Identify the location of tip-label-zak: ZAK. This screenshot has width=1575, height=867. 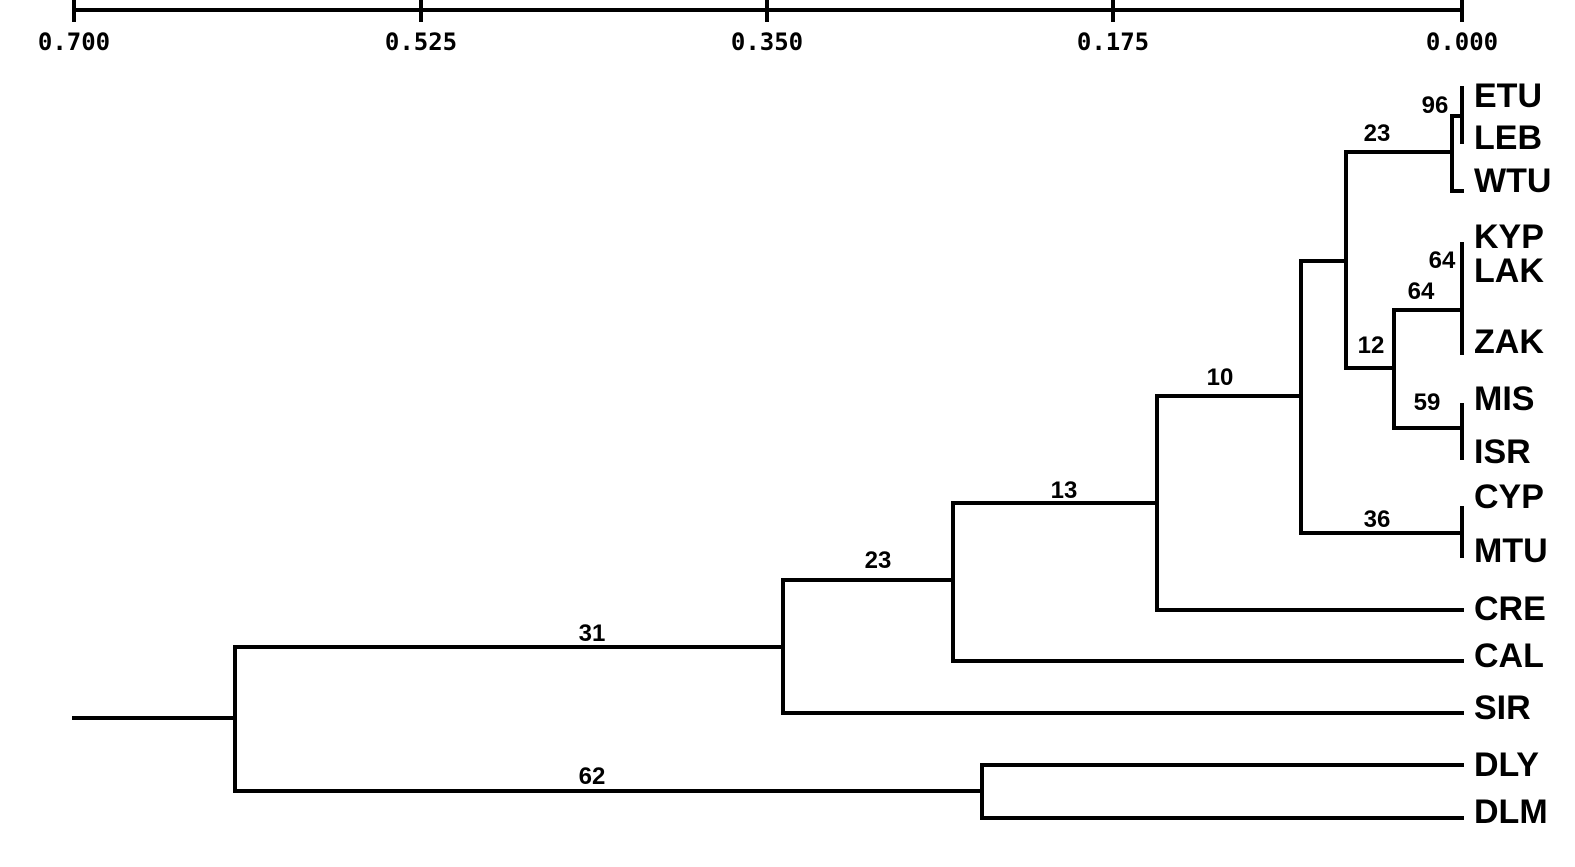
(1509, 342).